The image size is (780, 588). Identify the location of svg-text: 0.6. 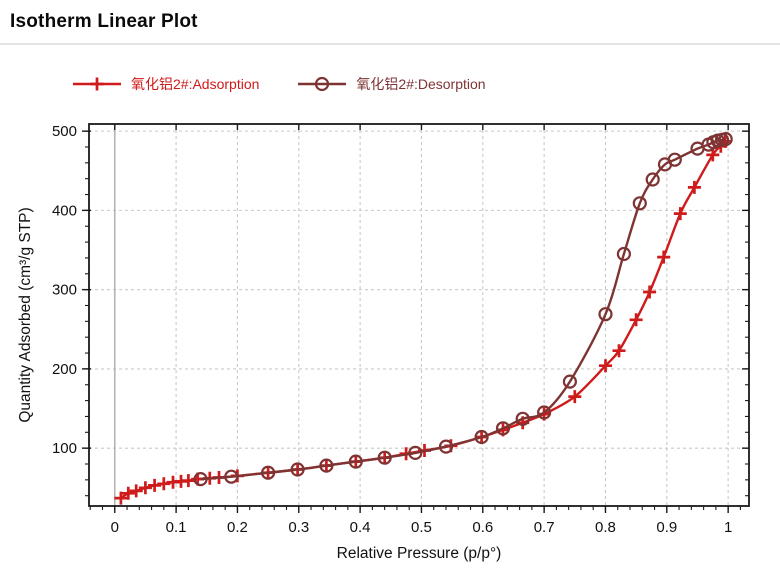
(482, 527).